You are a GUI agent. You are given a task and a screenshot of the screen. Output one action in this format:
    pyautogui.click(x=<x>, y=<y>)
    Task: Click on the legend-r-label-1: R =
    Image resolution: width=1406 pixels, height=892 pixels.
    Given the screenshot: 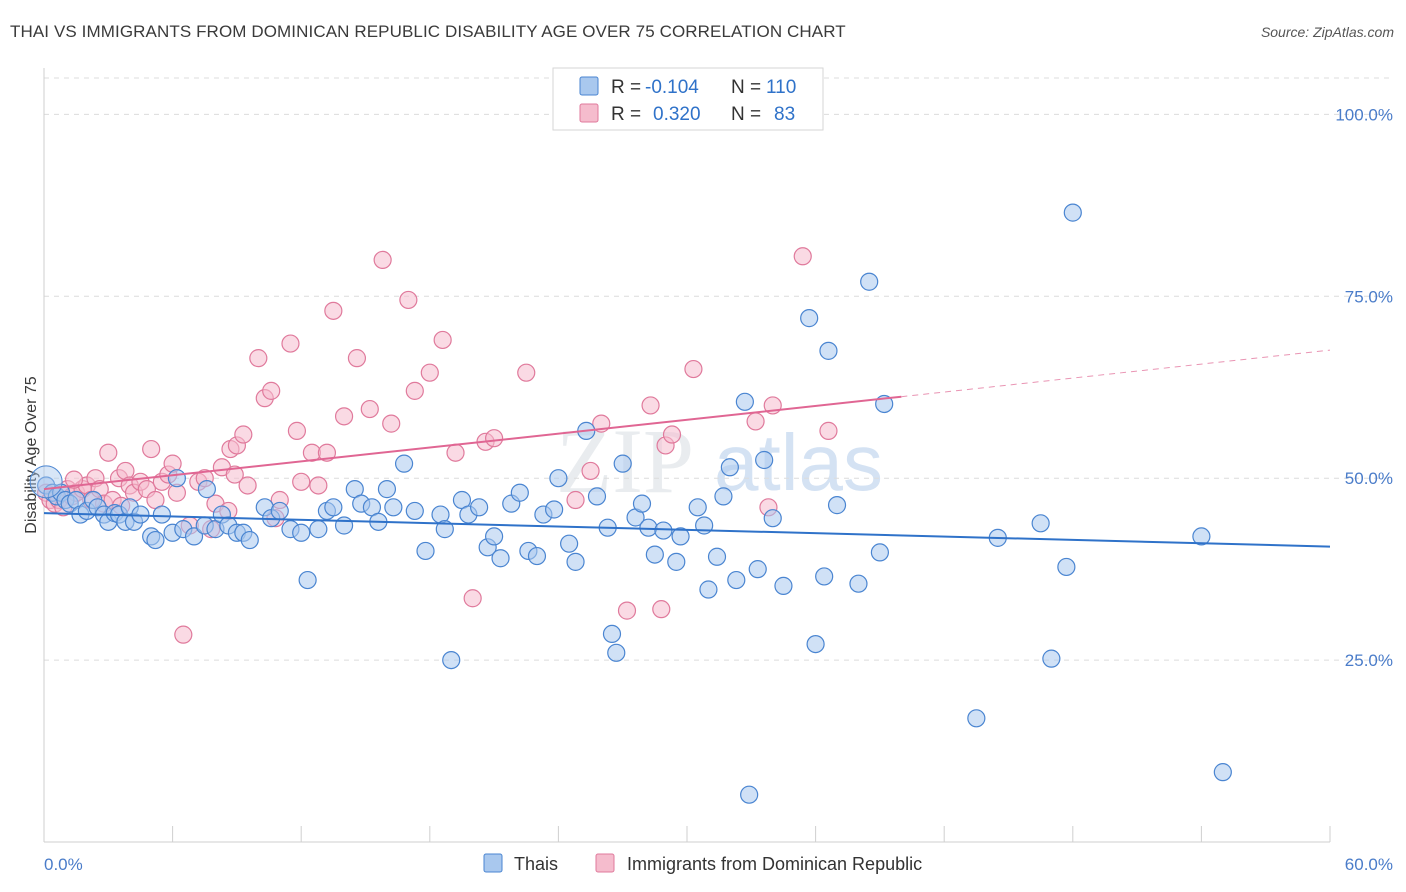 What is the action you would take?
    pyautogui.click(x=626, y=87)
    